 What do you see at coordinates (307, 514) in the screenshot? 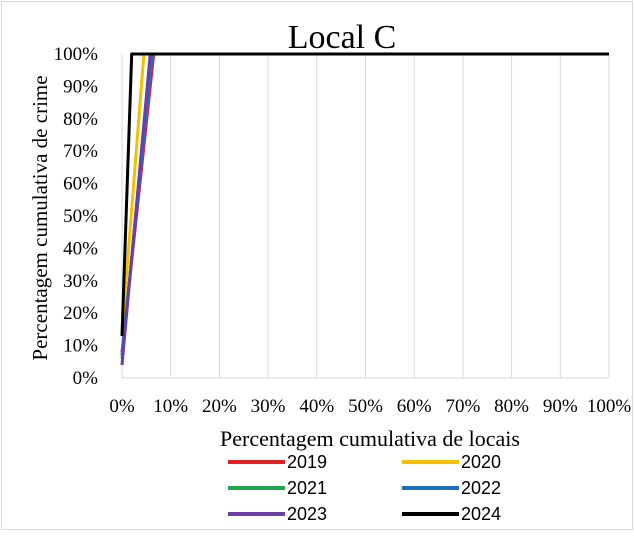
I see `legend-label-2023: 2023` at bounding box center [307, 514].